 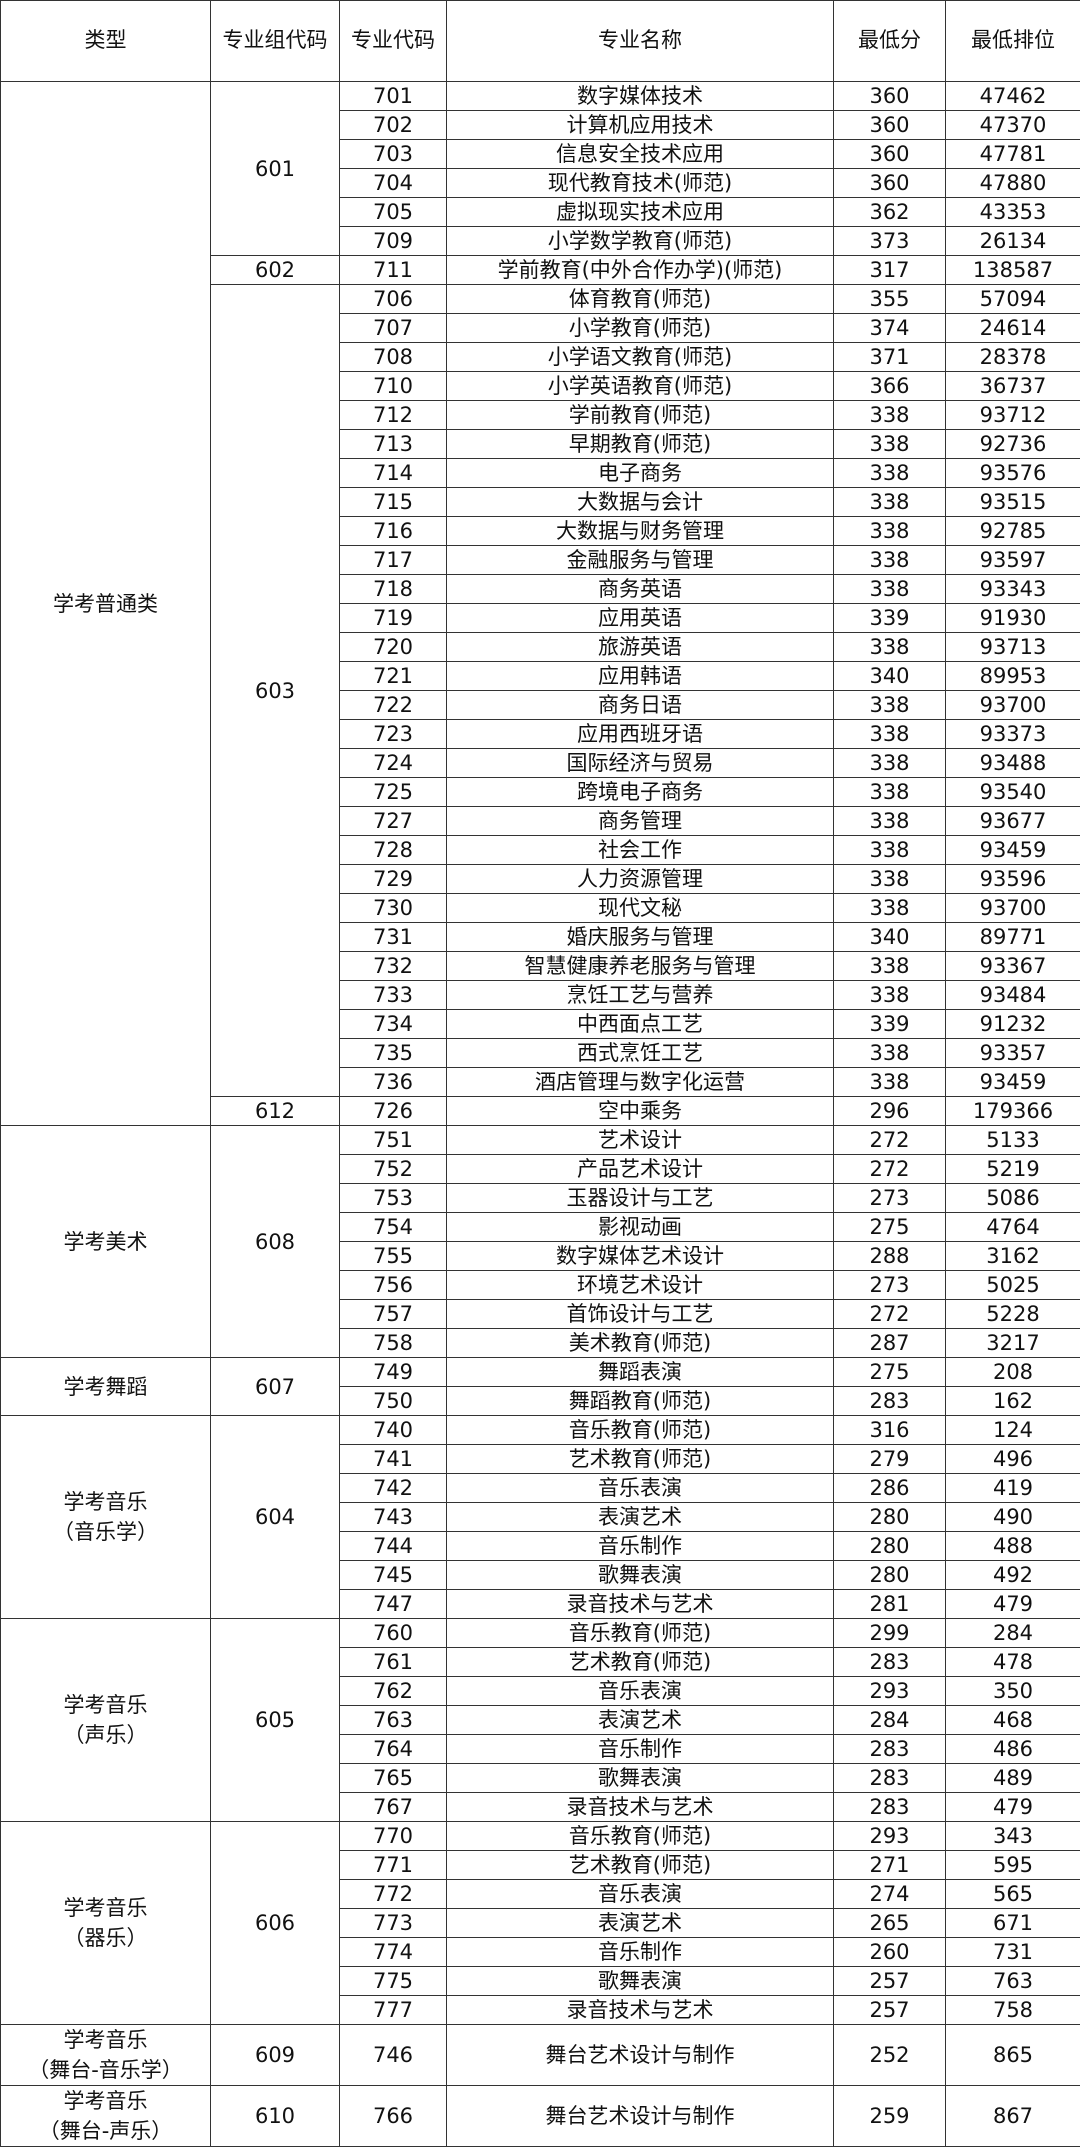 I want to click on table-row: 721 应用韩语 340 89953, so click(x=540, y=676).